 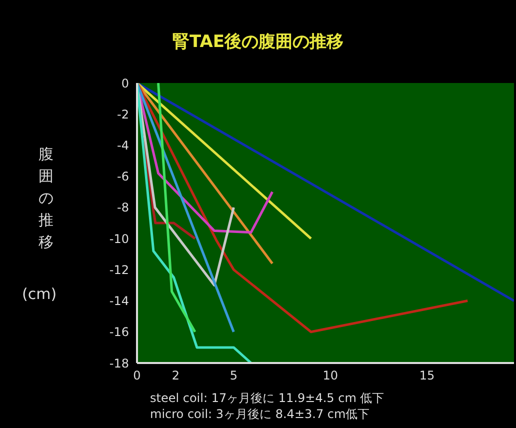 What do you see at coordinates (234, 375) in the screenshot?
I see `x-tick-label: 5` at bounding box center [234, 375].